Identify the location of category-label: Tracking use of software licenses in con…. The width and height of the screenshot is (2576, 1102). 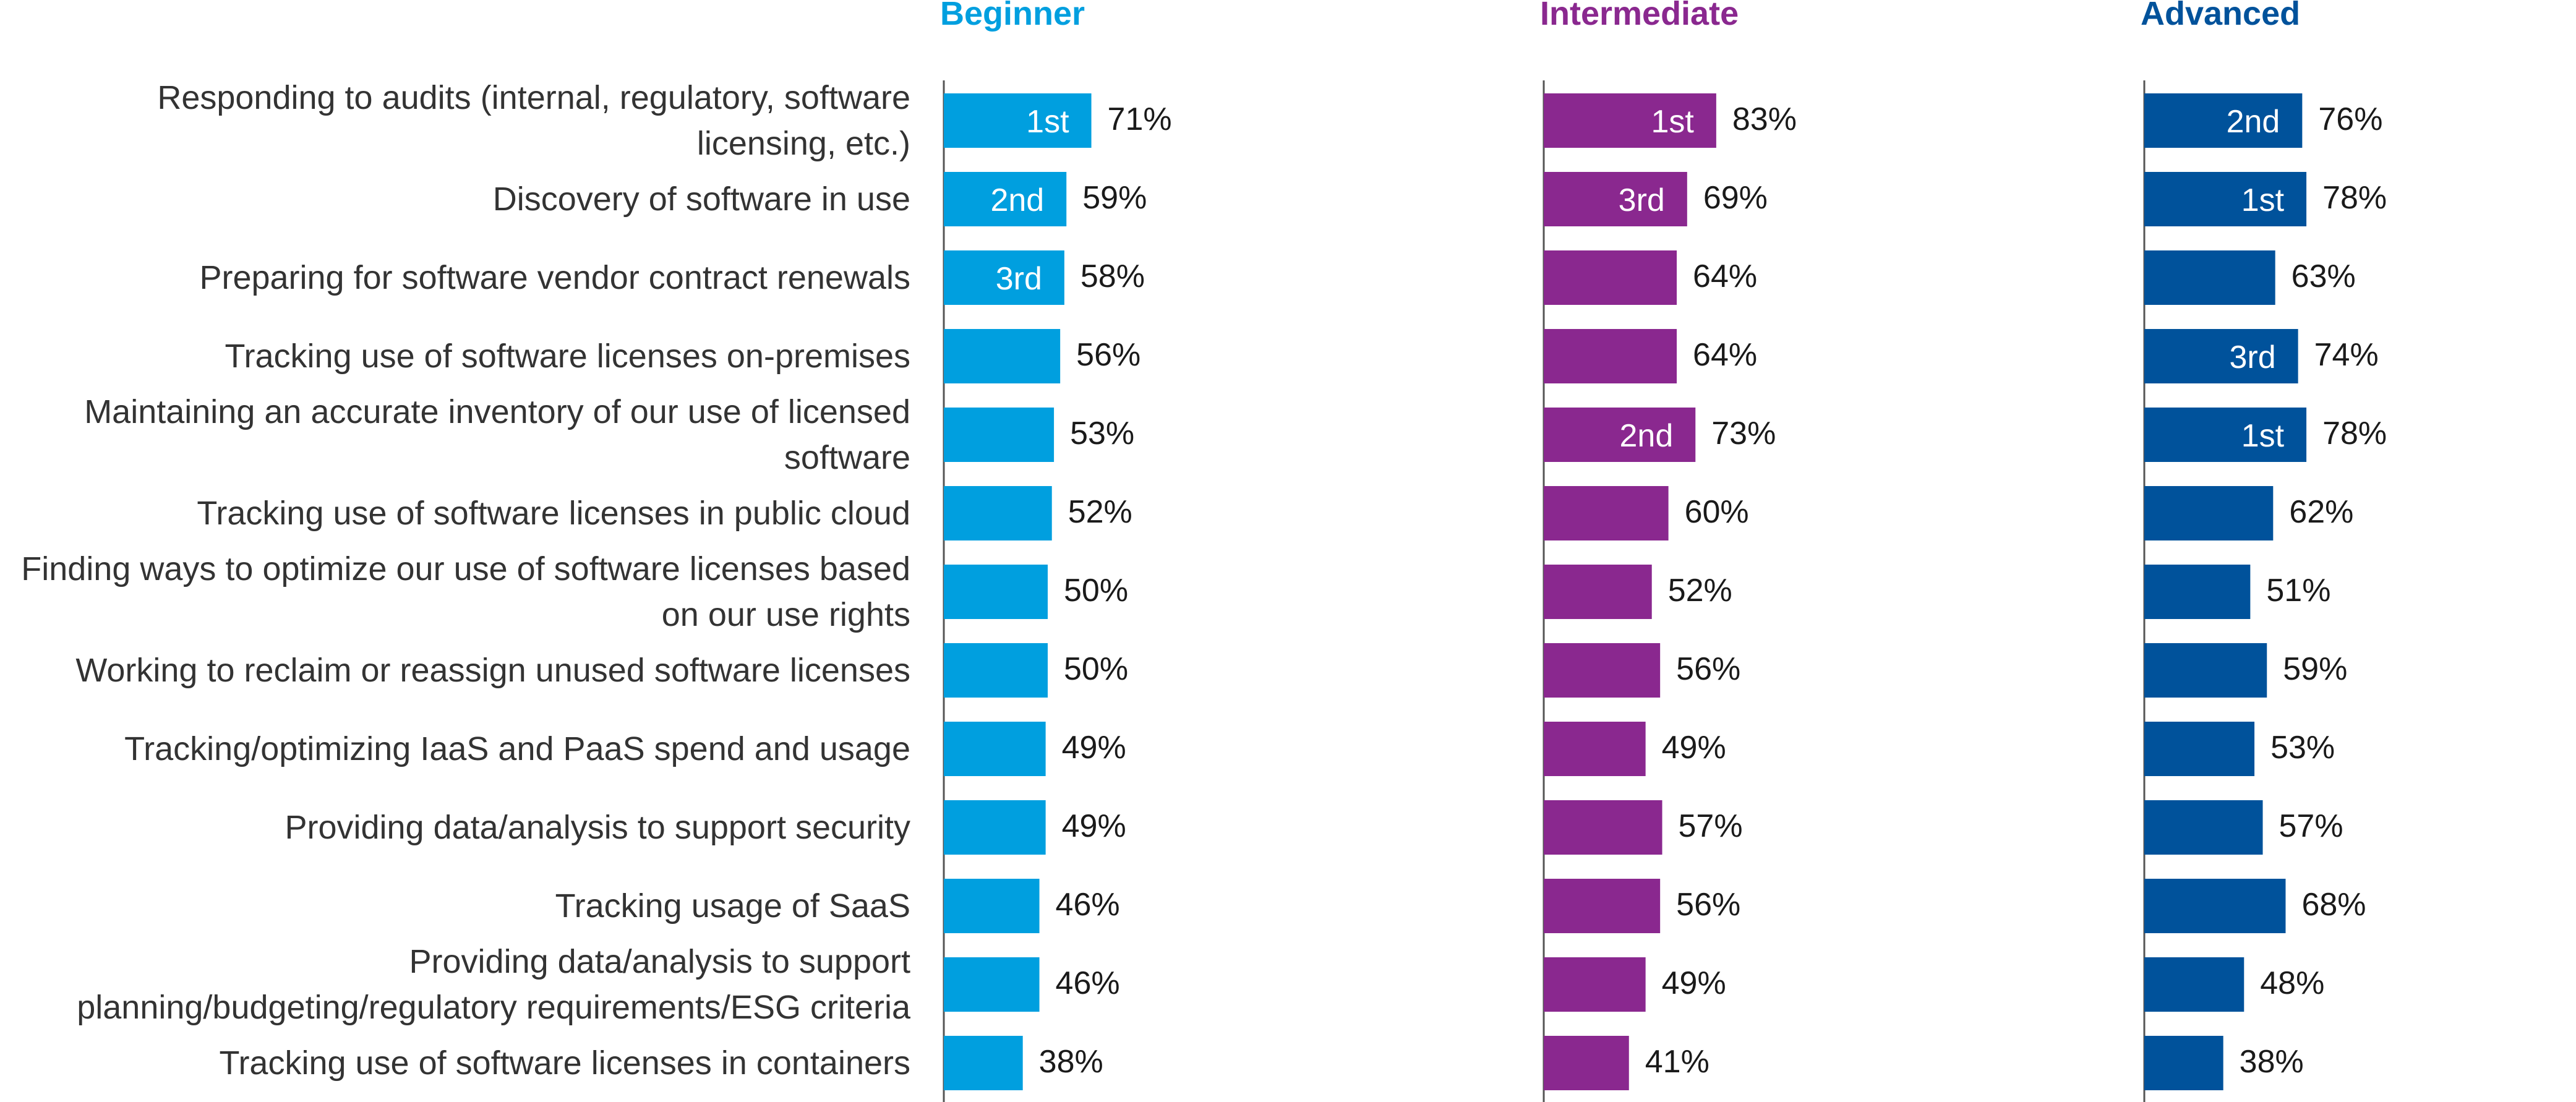
(564, 1063).